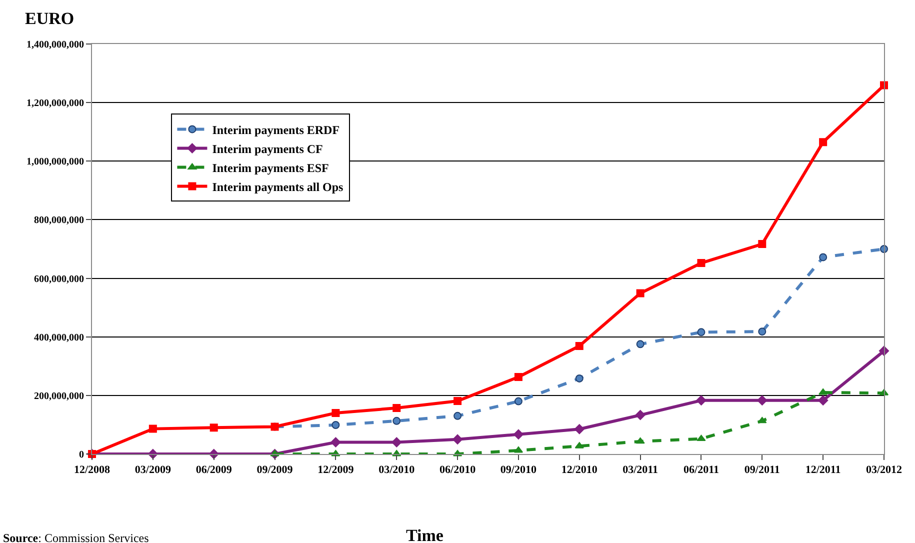 Image resolution: width=915 pixels, height=543 pixels. What do you see at coordinates (336, 470) in the screenshot?
I see `x-tick-label: 12/2009` at bounding box center [336, 470].